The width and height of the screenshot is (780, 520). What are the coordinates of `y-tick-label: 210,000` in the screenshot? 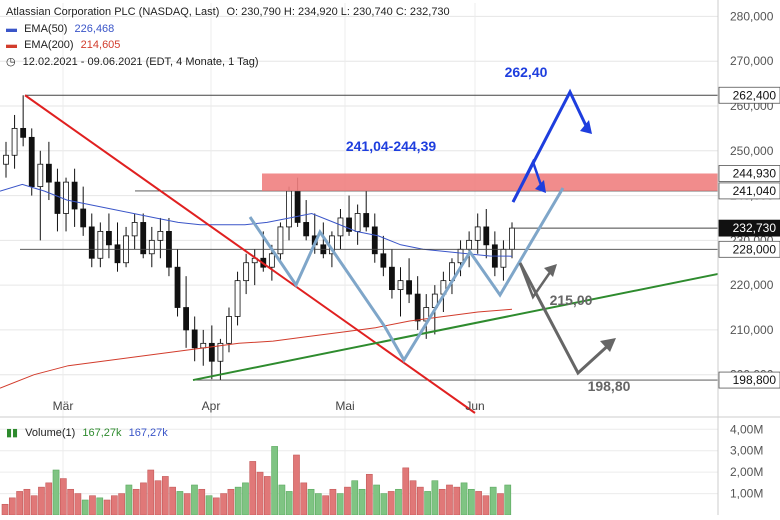 It's located at (752, 330).